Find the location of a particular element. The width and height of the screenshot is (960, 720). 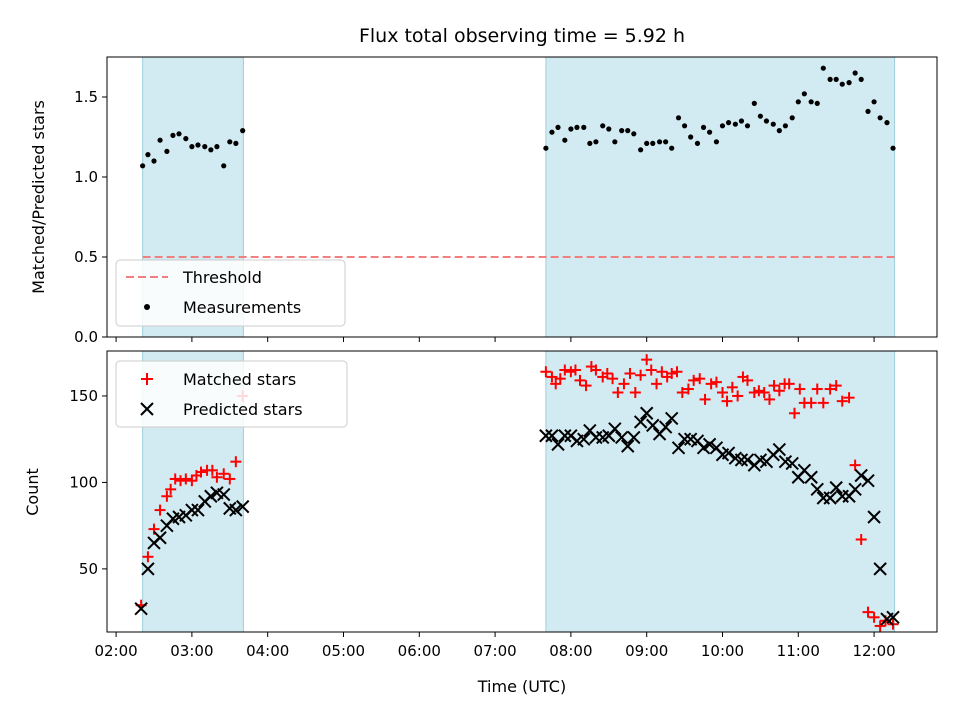

x-tick-label-9: 11:00 is located at coordinates (798, 651).